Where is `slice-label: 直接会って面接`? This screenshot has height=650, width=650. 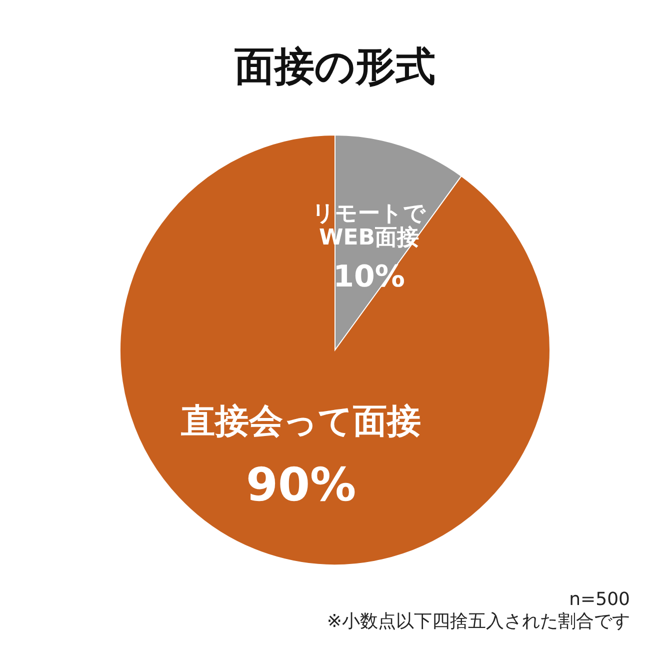 slice-label: 直接会って面接 is located at coordinates (301, 422).